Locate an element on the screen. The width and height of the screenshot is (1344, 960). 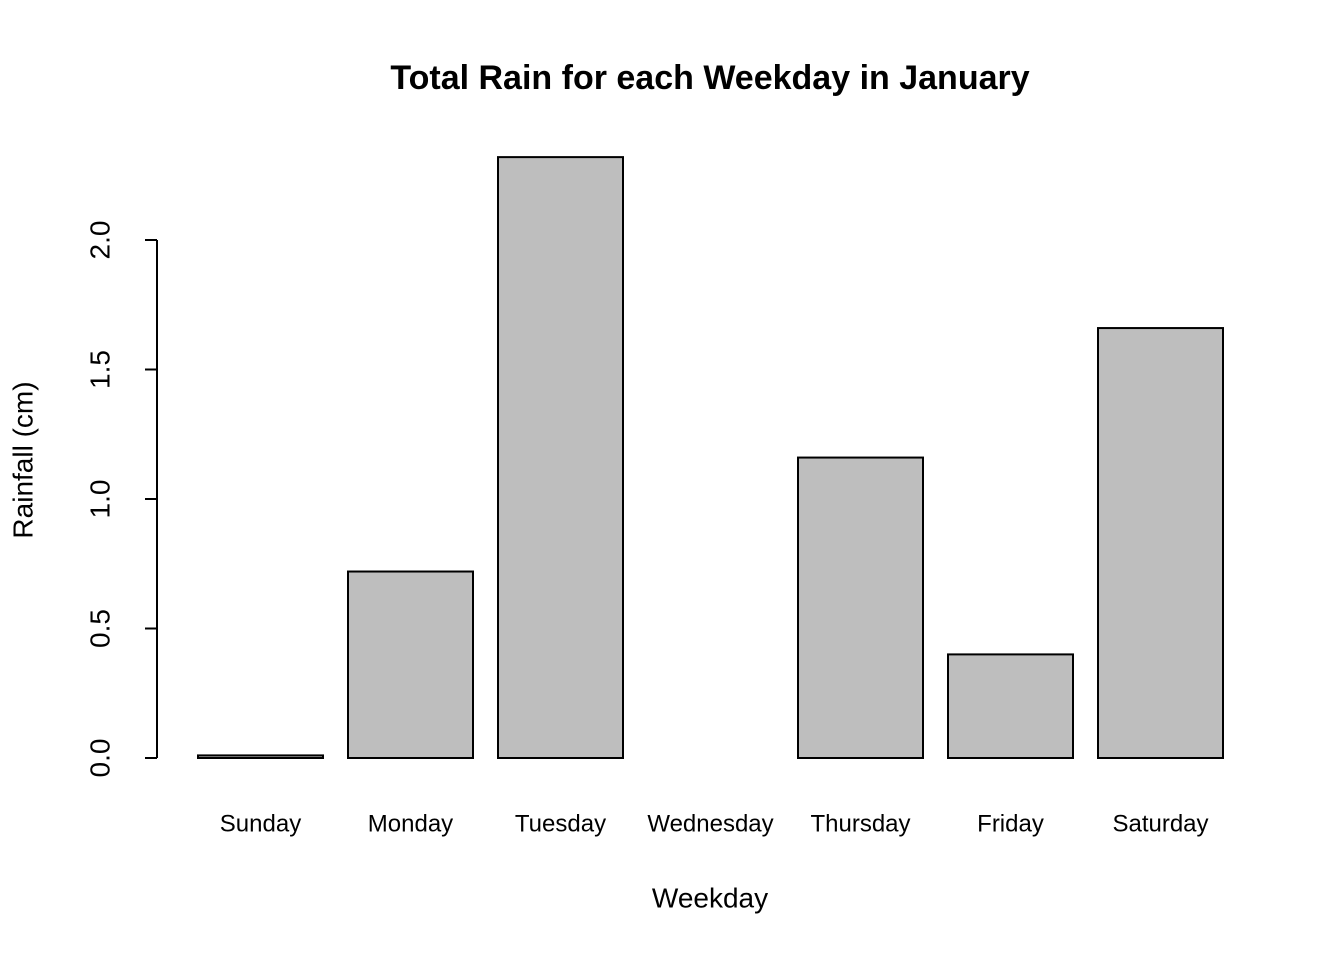
y-tick-label: 0.5 is located at coordinates (99, 628).